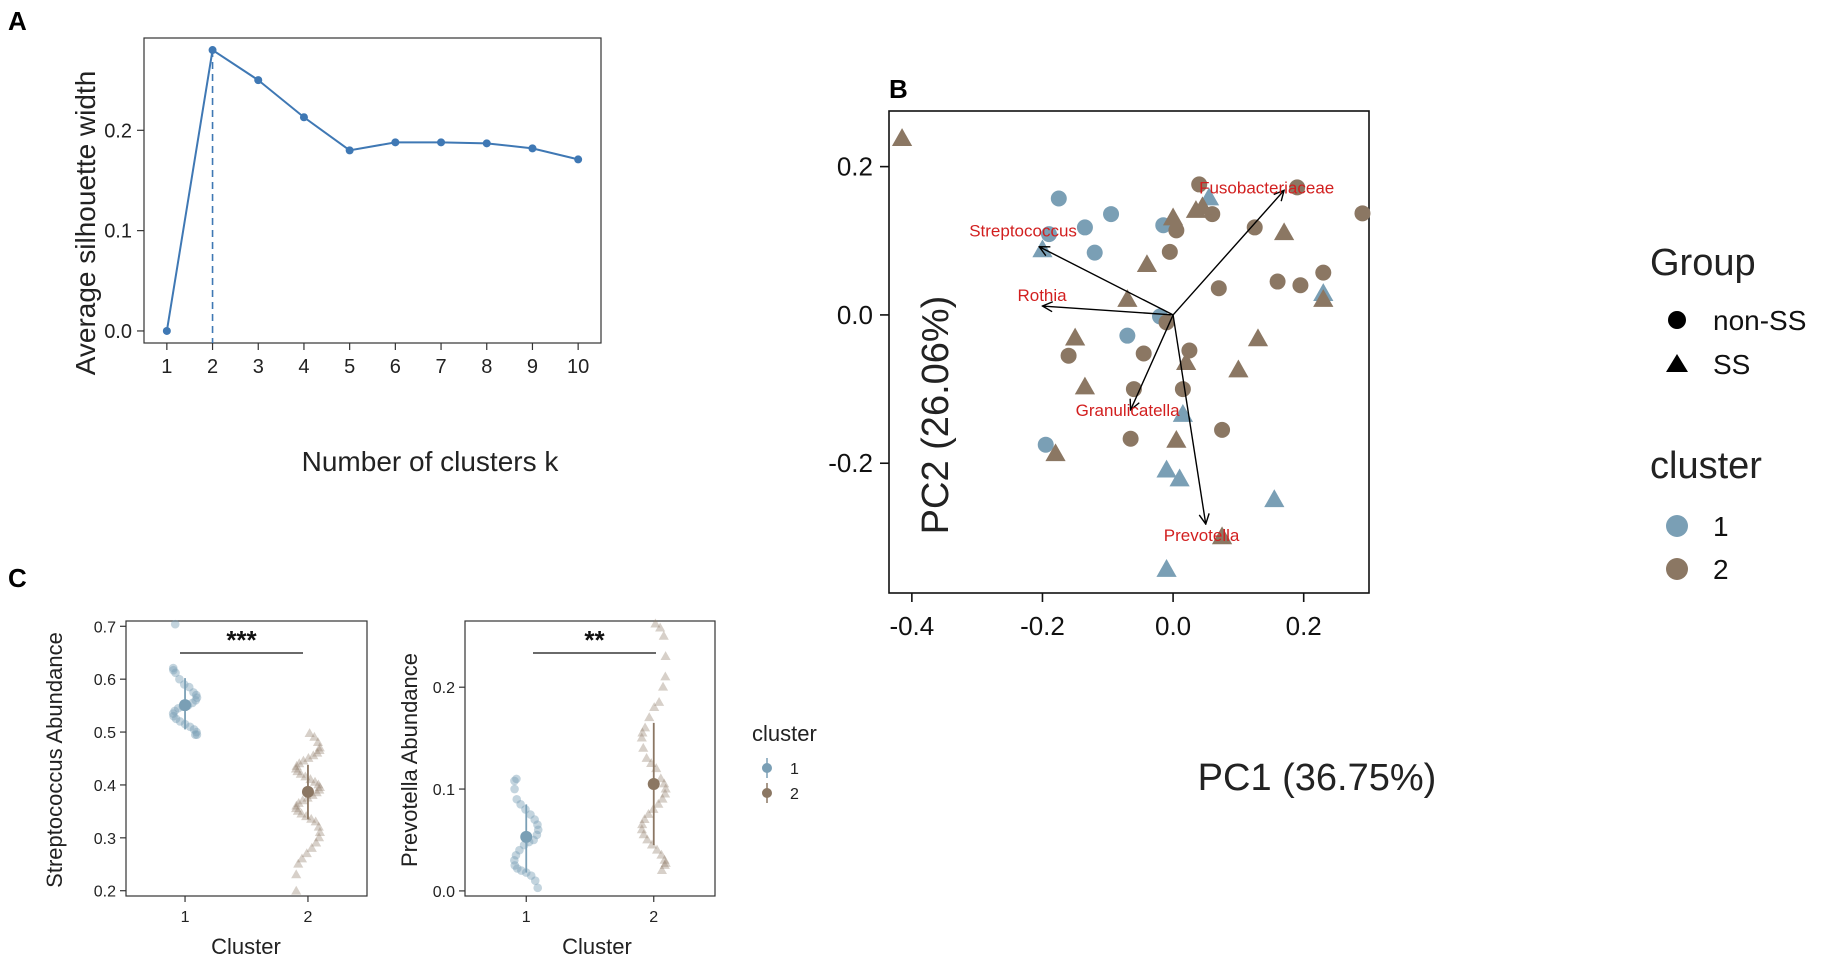 This screenshot has height=966, width=1831. Describe the element at coordinates (532, 367) in the screenshot. I see `panel-a-xtick-label: 9` at that location.